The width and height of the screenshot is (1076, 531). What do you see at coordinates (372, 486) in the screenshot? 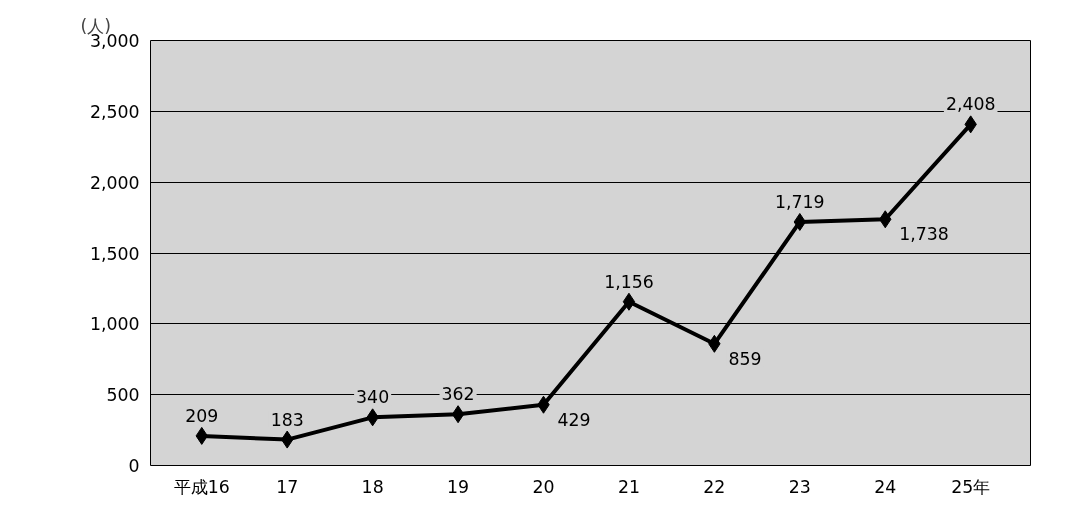
I see `x-tick-label: 18` at bounding box center [372, 486].